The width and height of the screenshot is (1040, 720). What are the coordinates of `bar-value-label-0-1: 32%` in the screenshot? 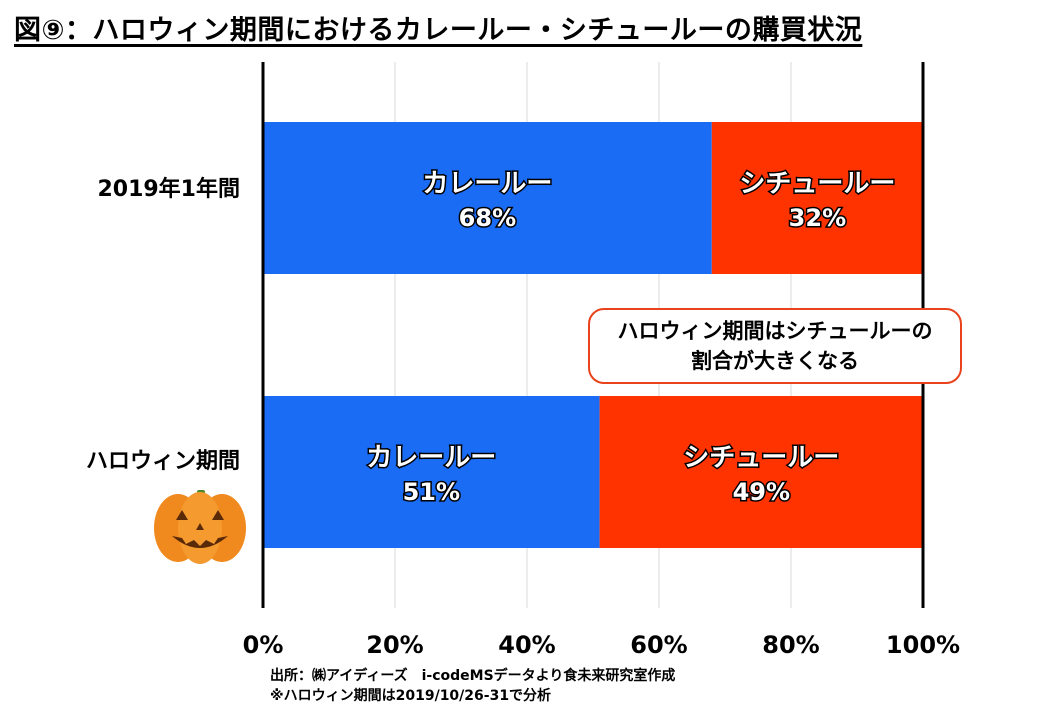 It's located at (817, 218).